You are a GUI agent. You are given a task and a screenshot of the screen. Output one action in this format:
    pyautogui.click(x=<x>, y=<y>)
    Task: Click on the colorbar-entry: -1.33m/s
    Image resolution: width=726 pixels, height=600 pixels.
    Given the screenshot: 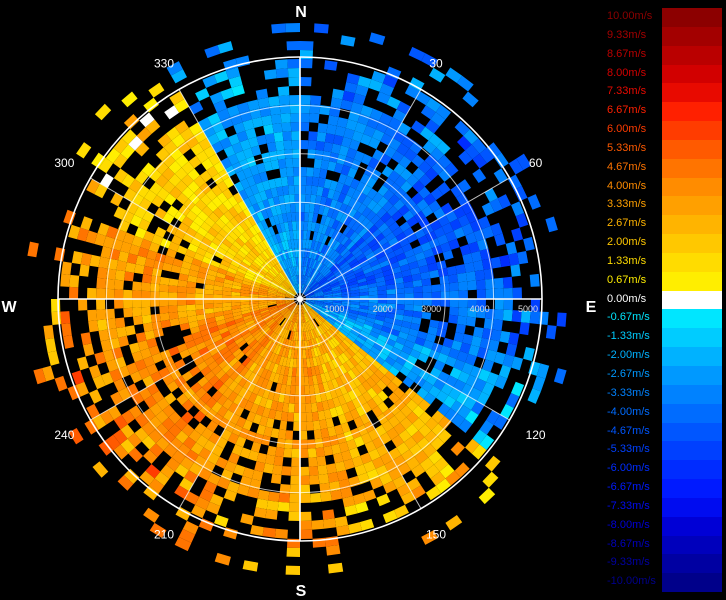 What is the action you would take?
    pyautogui.click(x=666, y=338)
    